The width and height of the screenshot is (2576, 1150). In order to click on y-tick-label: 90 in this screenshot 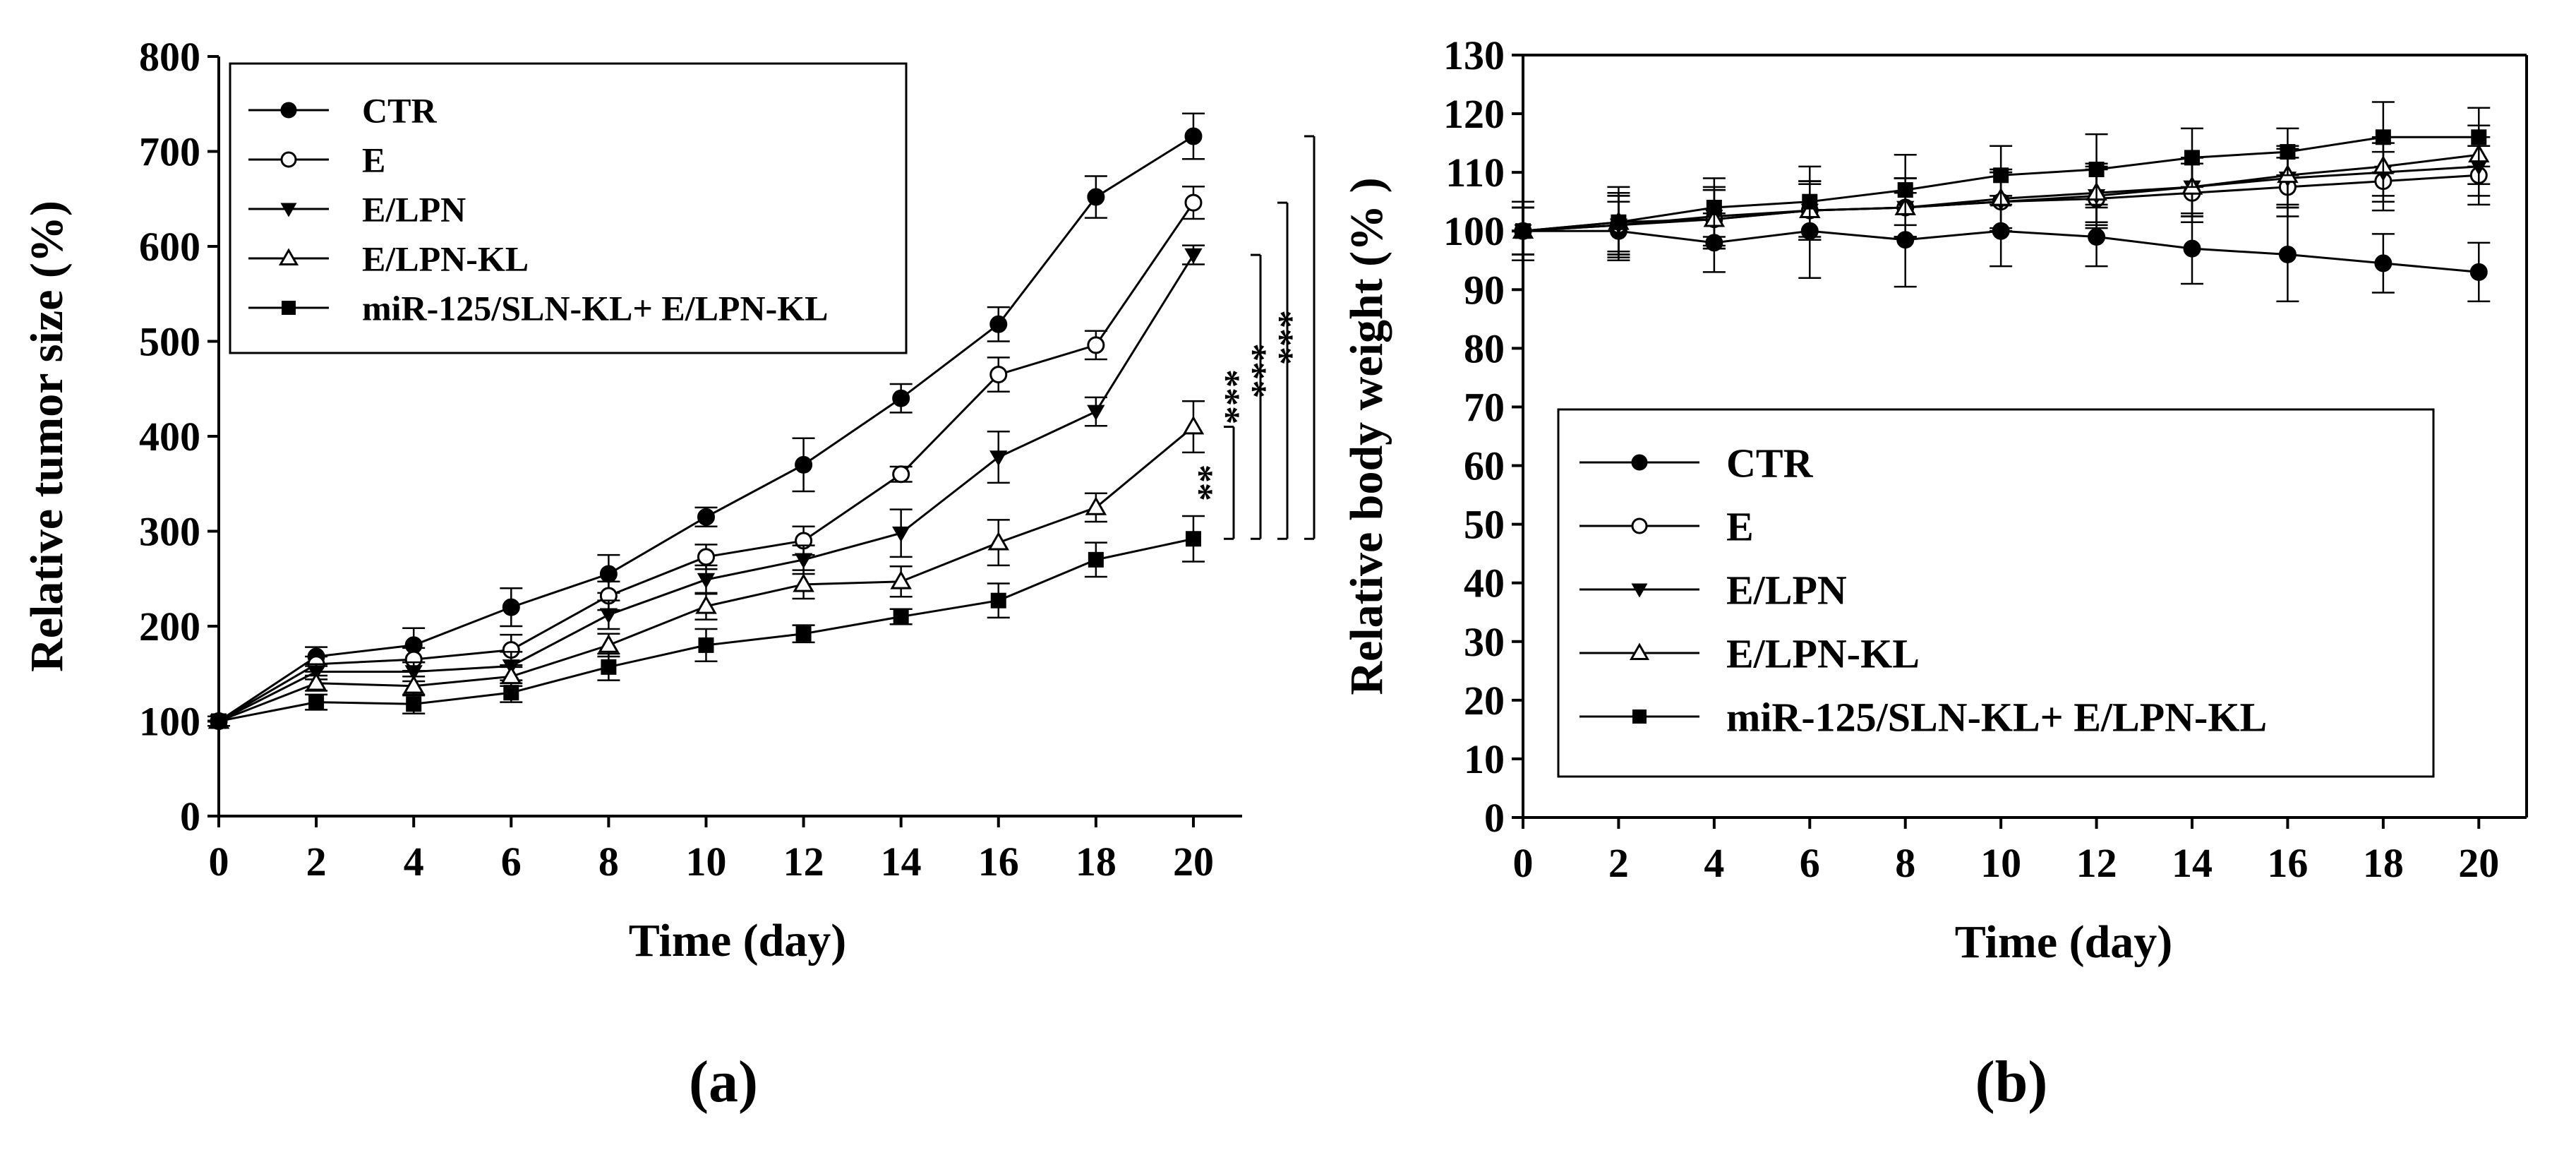, I will do `click(1484, 290)`.